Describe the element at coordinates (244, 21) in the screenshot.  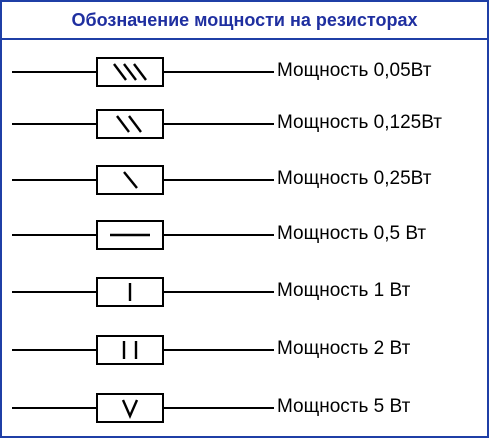
I see `diagram-title: Обозначение мощности на резисторах` at that location.